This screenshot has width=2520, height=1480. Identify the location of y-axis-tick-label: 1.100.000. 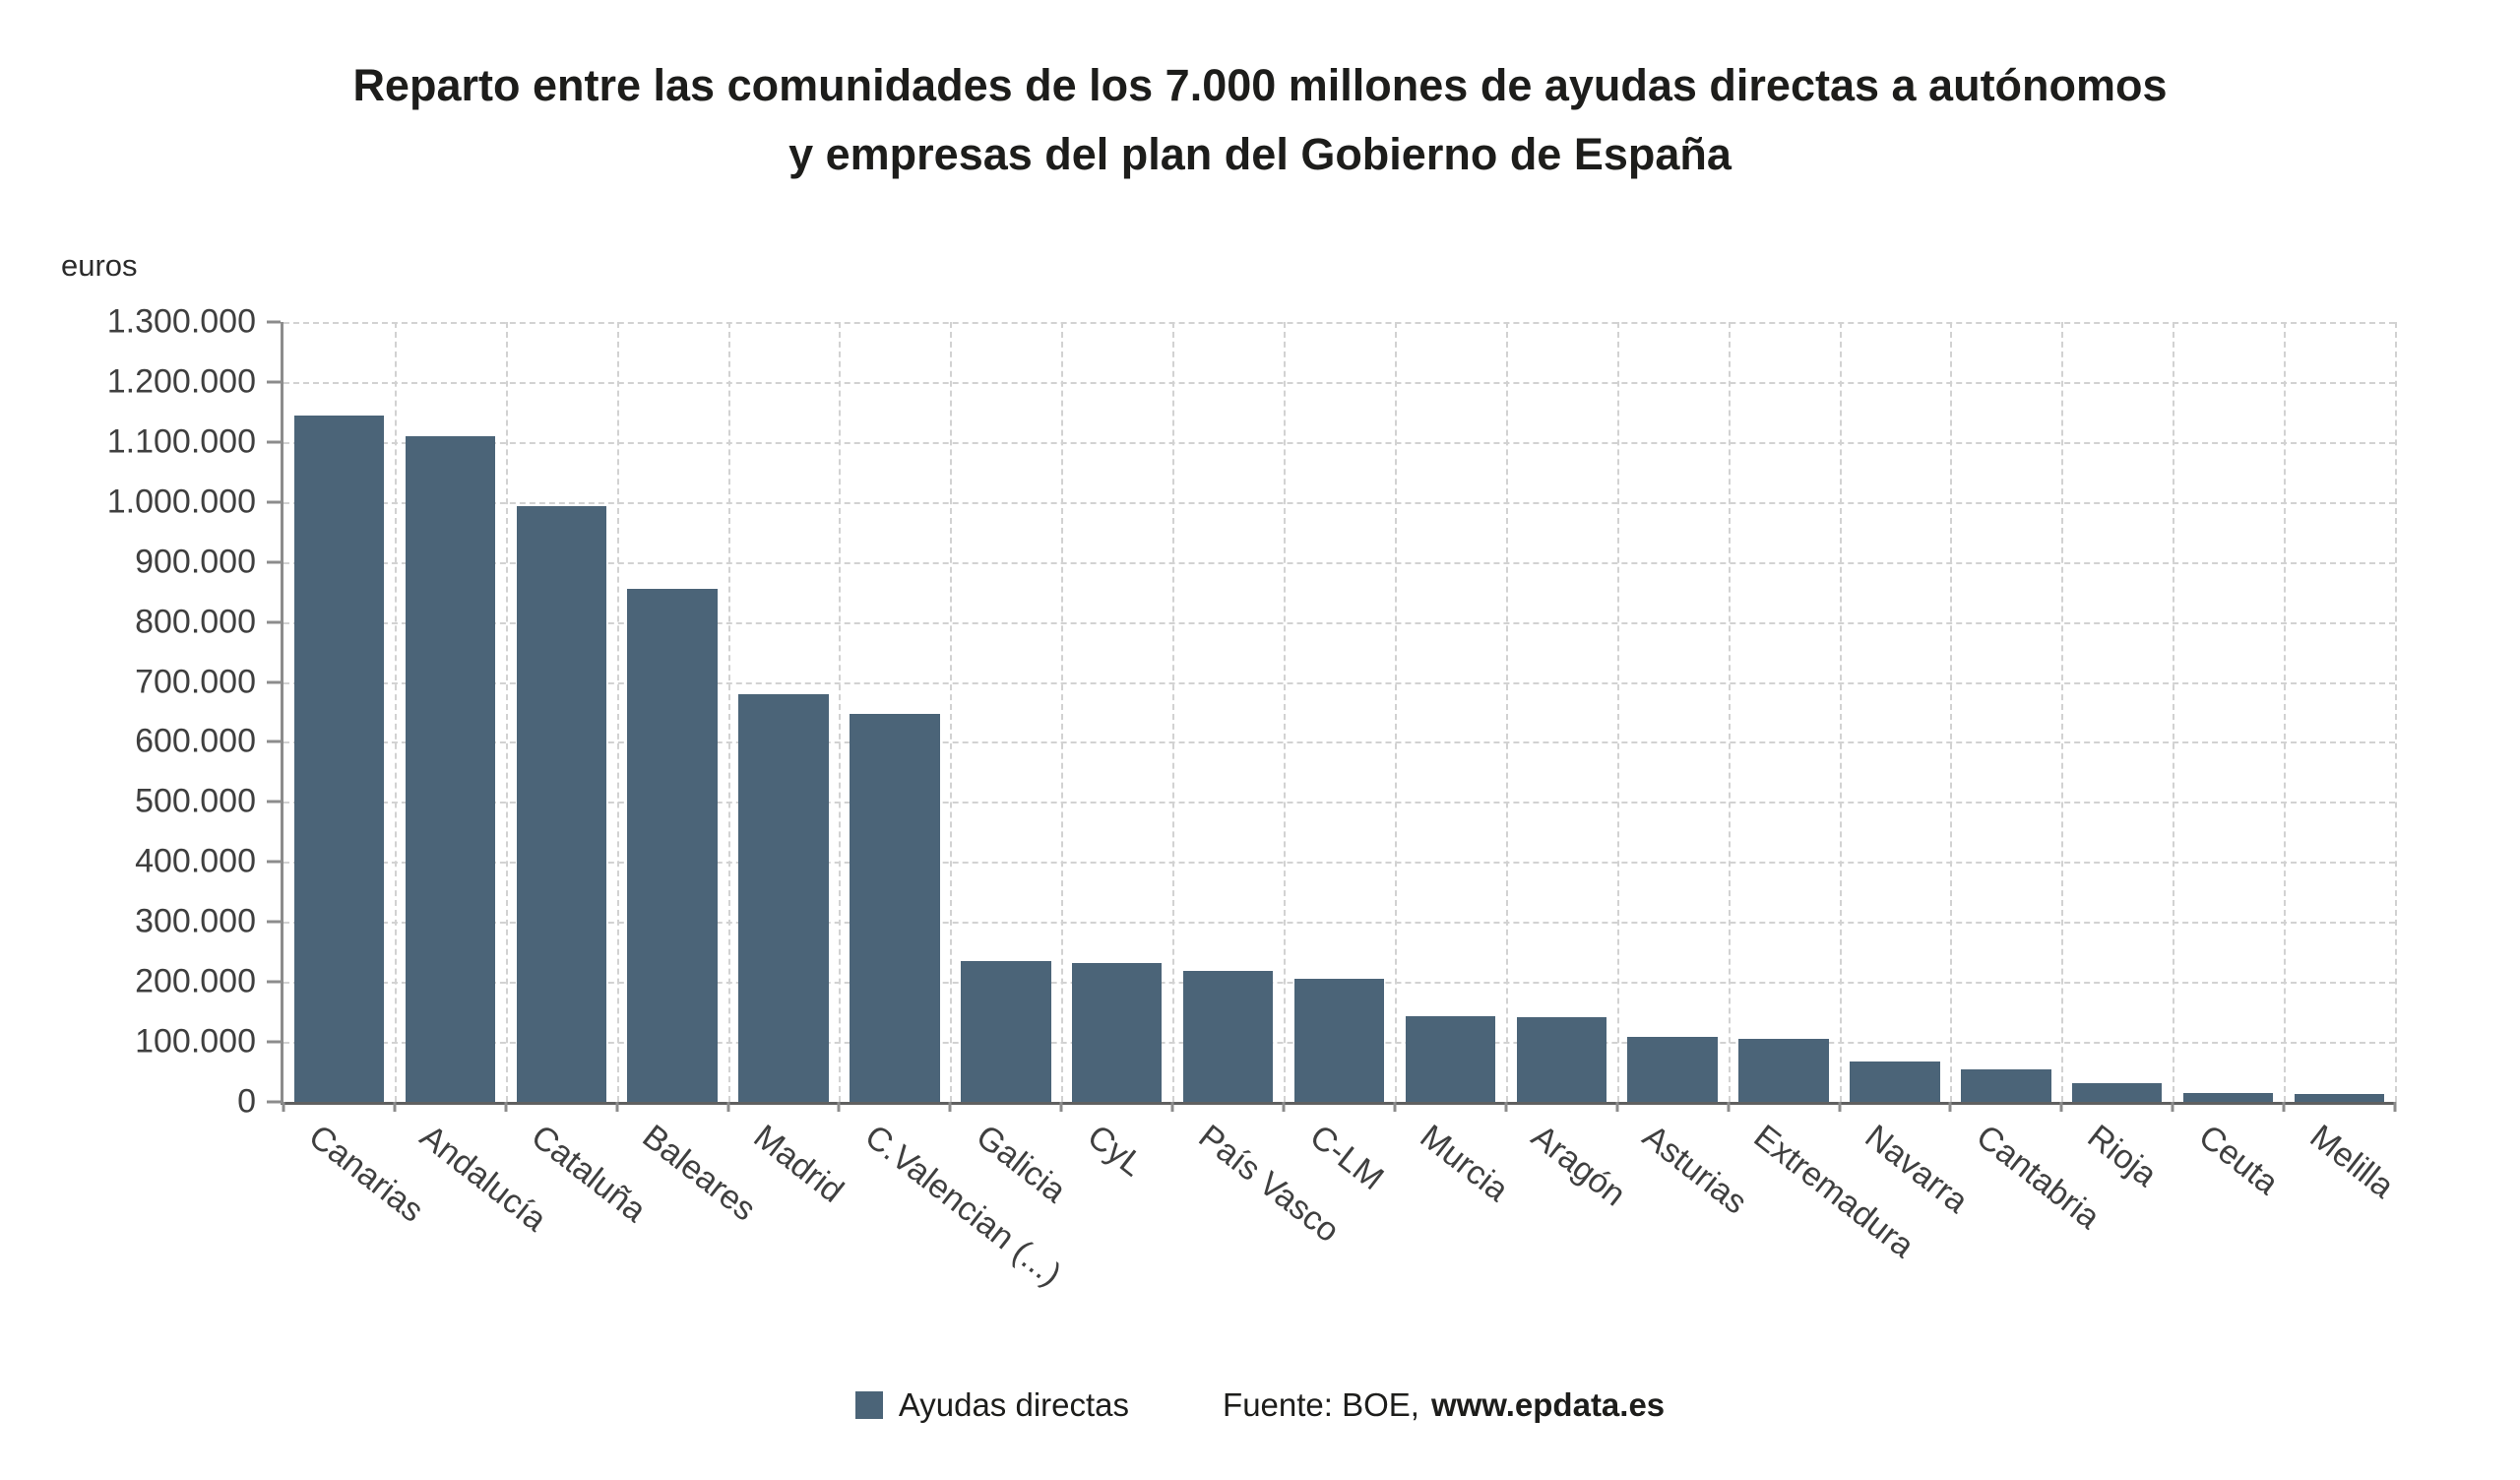
(181, 441).